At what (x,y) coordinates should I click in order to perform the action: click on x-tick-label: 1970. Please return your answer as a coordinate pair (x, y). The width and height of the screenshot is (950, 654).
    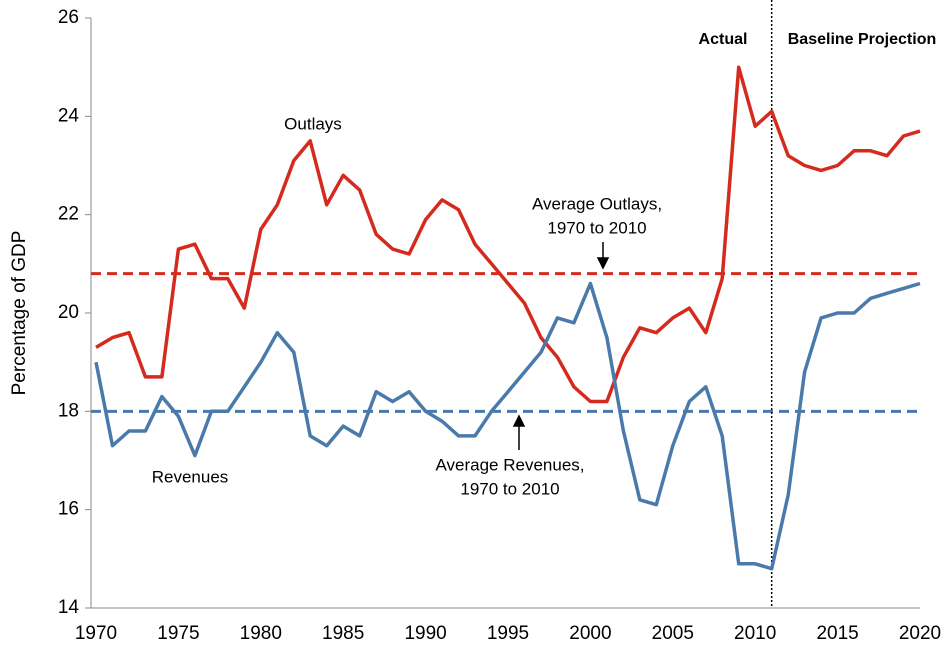
    Looking at the image, I should click on (96, 633).